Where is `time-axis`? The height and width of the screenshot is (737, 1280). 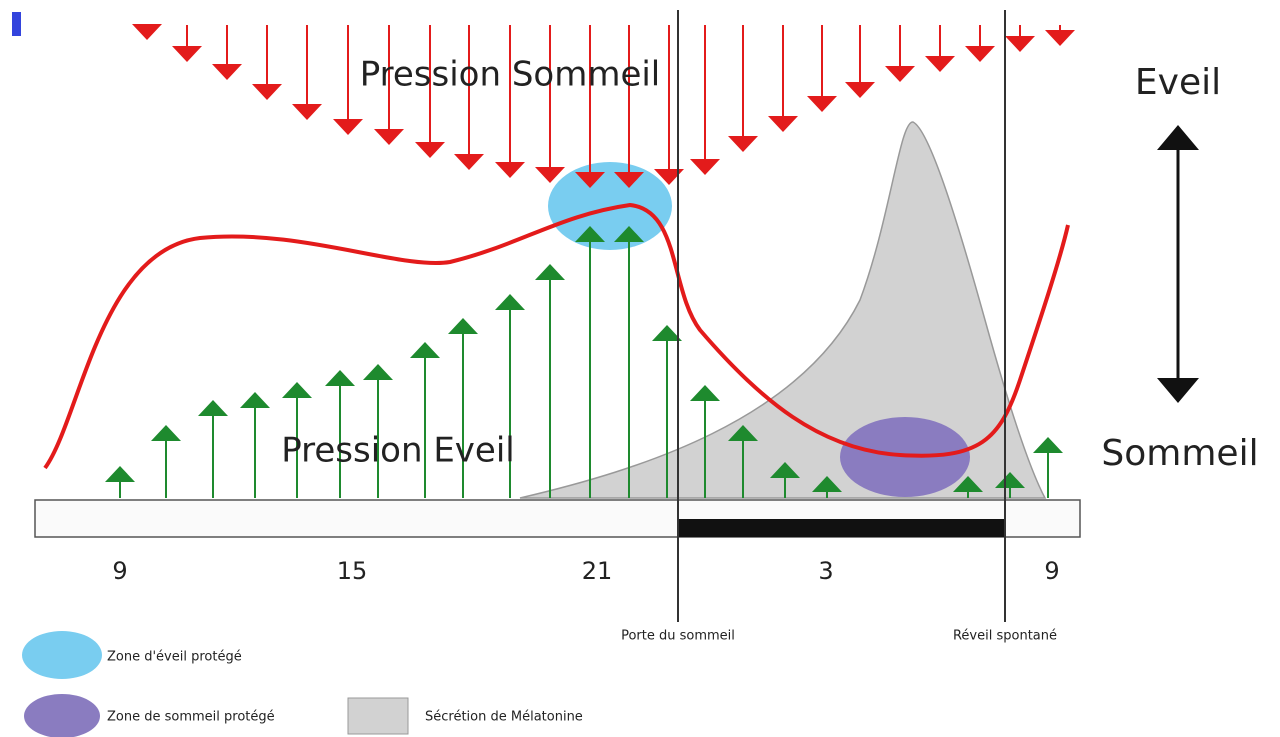
time-axis is located at coordinates (557, 518).